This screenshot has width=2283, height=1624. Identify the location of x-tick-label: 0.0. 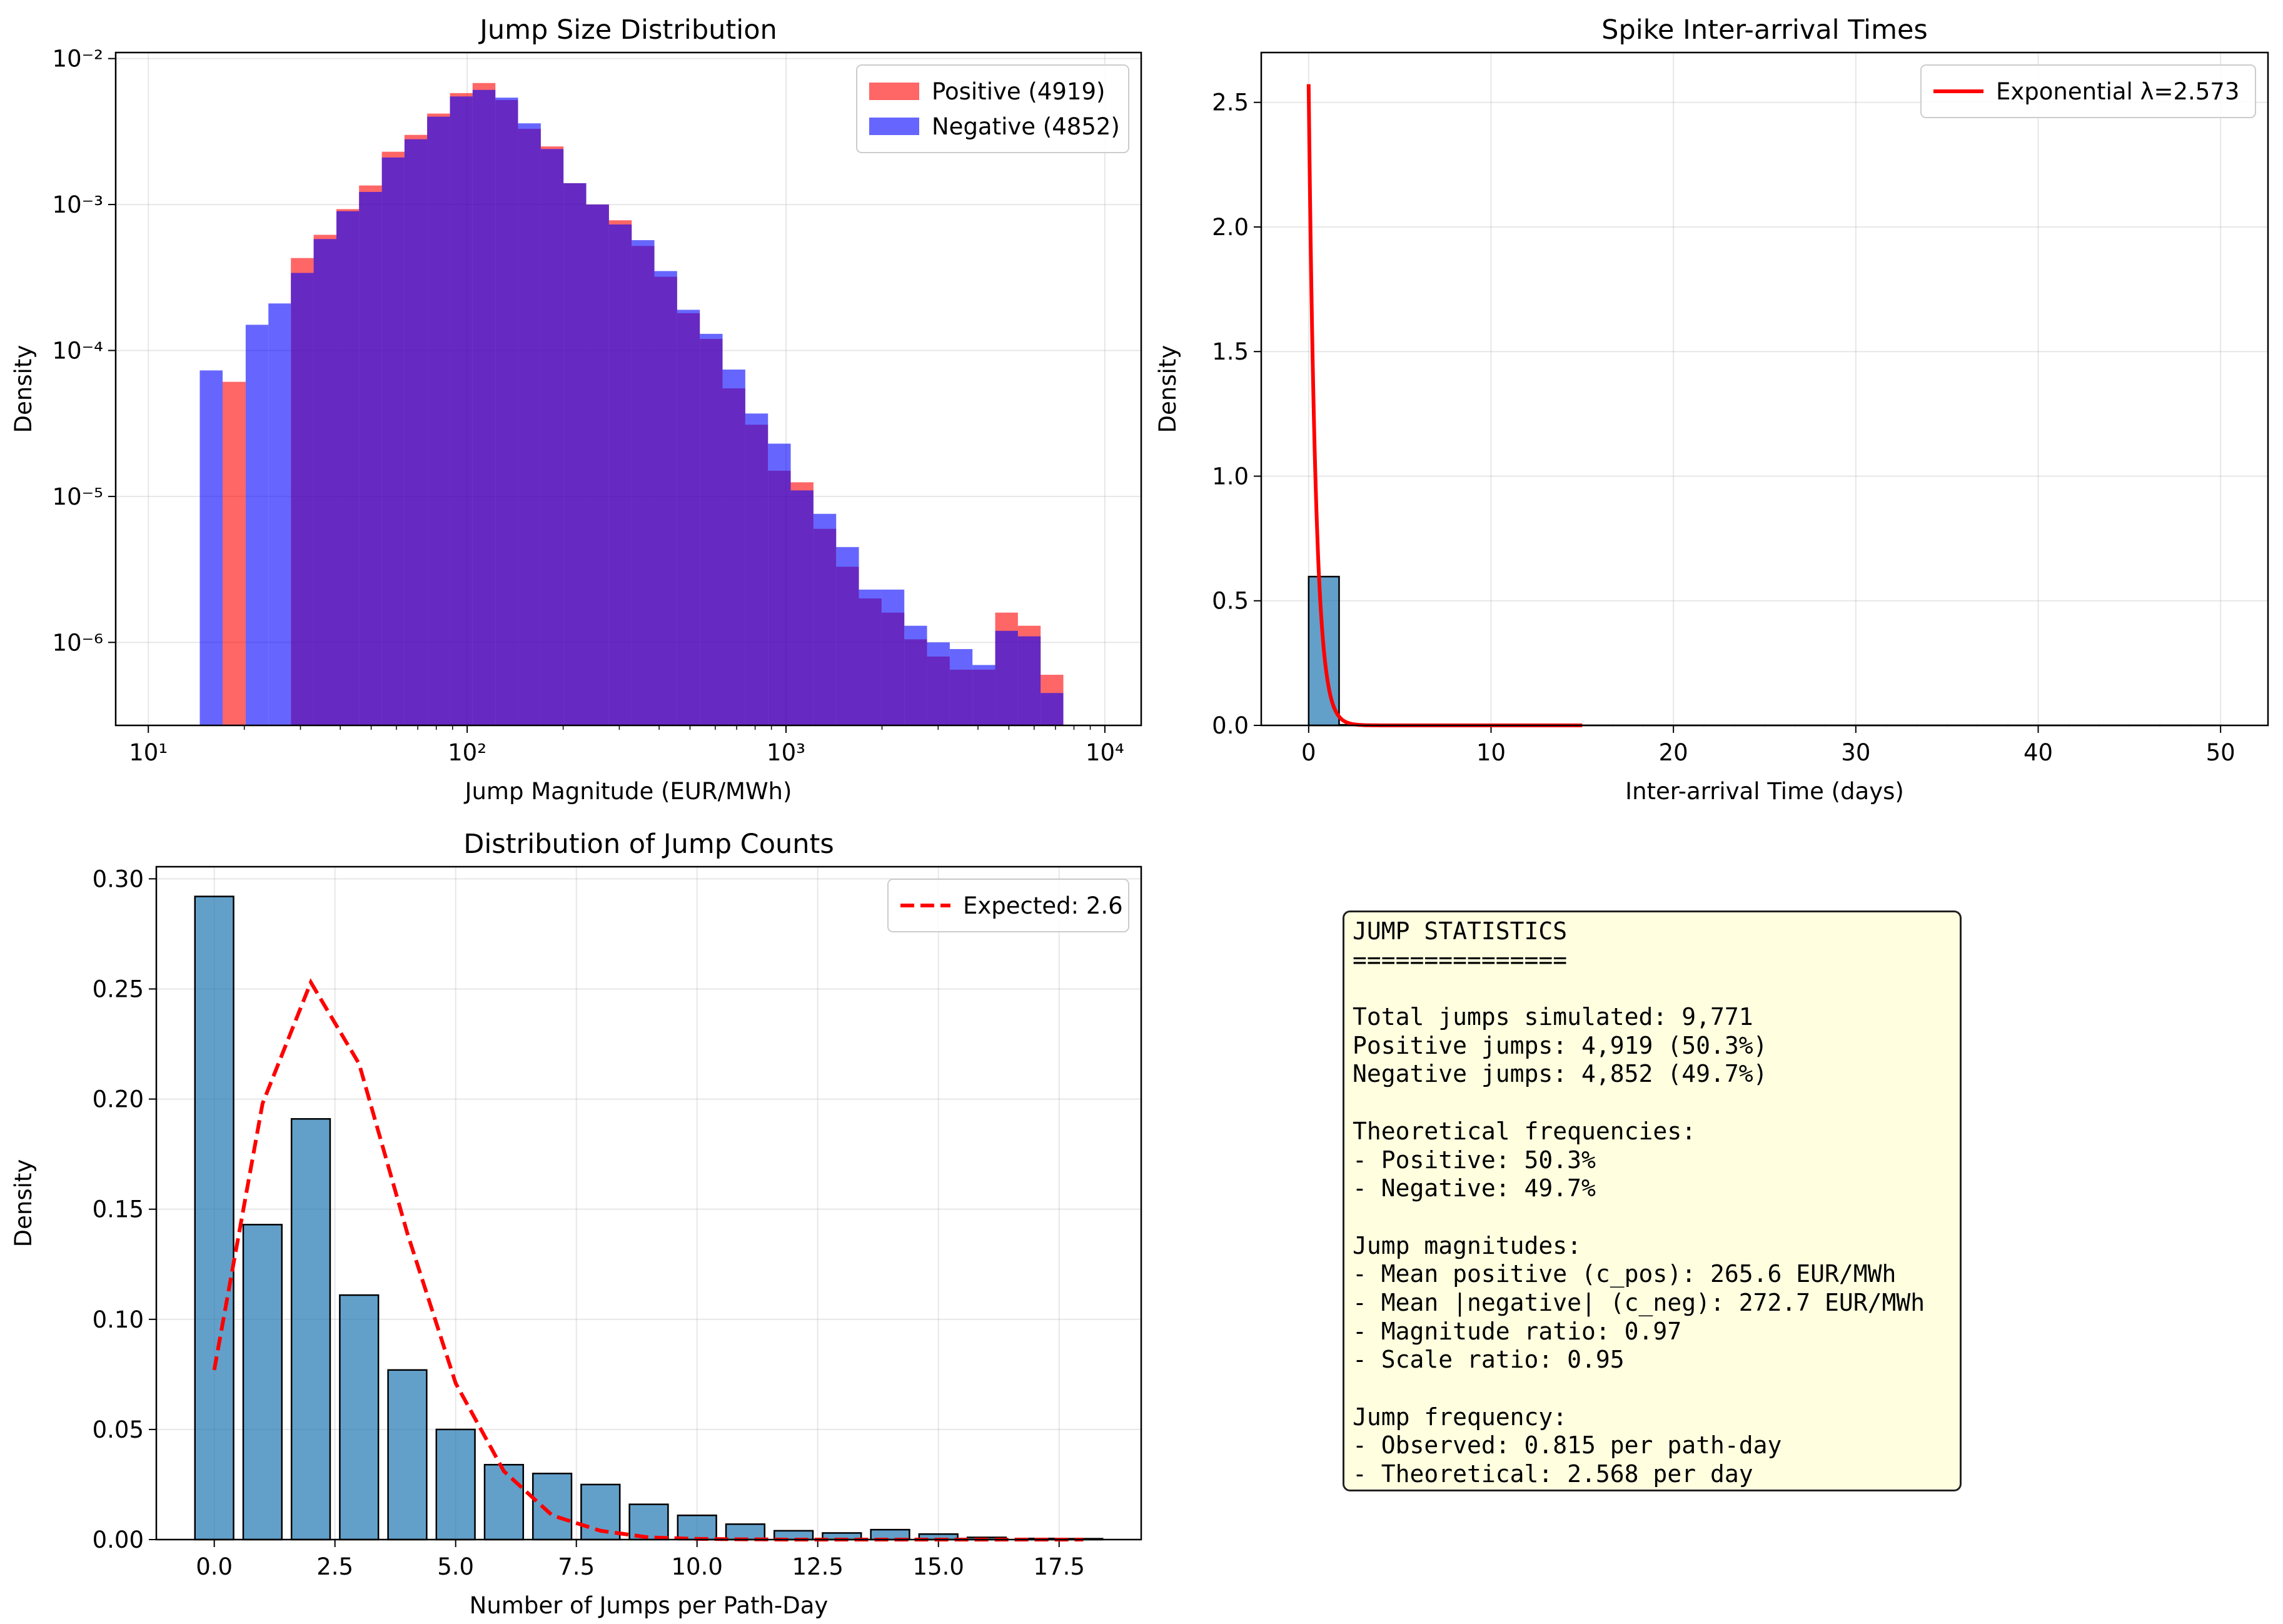
(214, 1566).